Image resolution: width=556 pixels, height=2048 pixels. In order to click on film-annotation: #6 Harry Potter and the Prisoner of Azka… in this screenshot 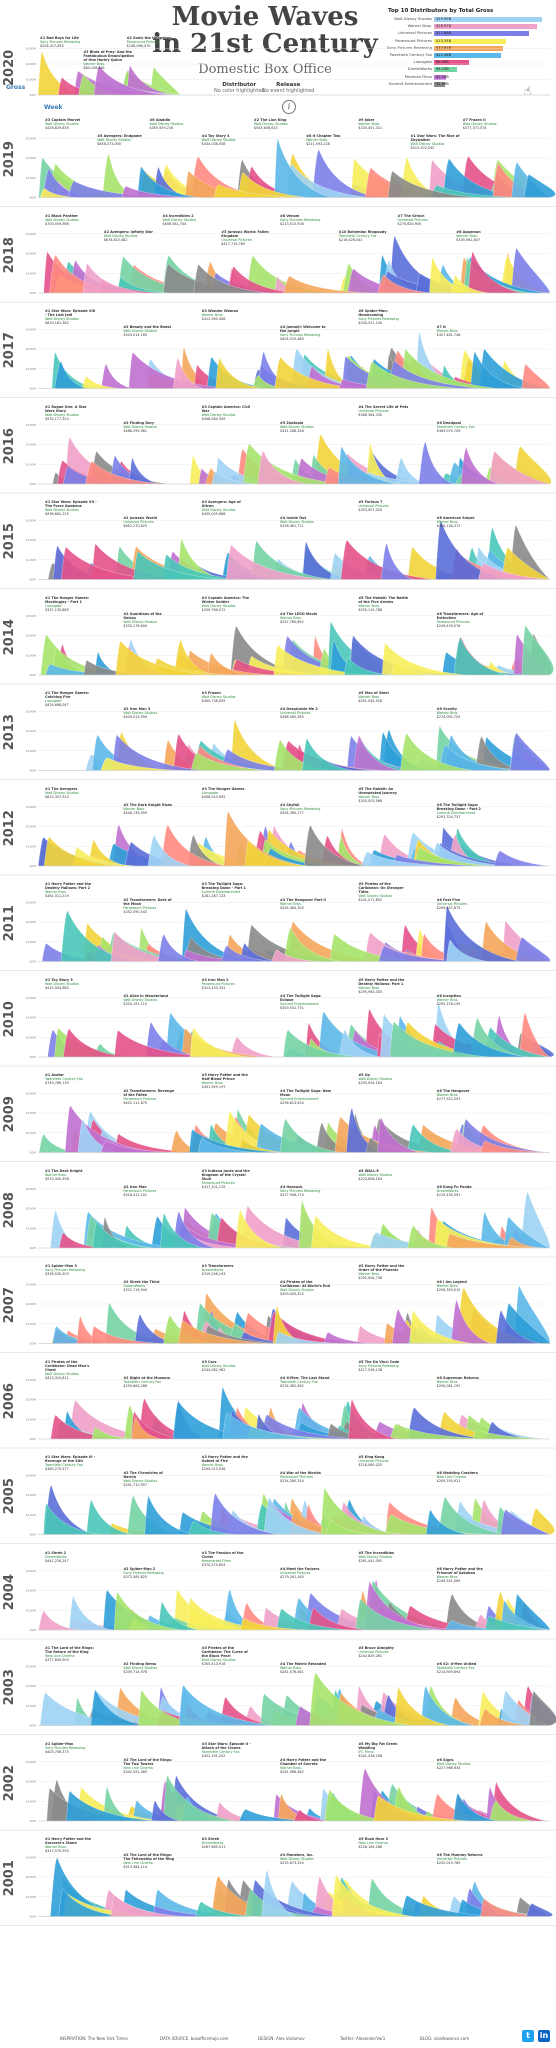, I will do `click(463, 1575)`.